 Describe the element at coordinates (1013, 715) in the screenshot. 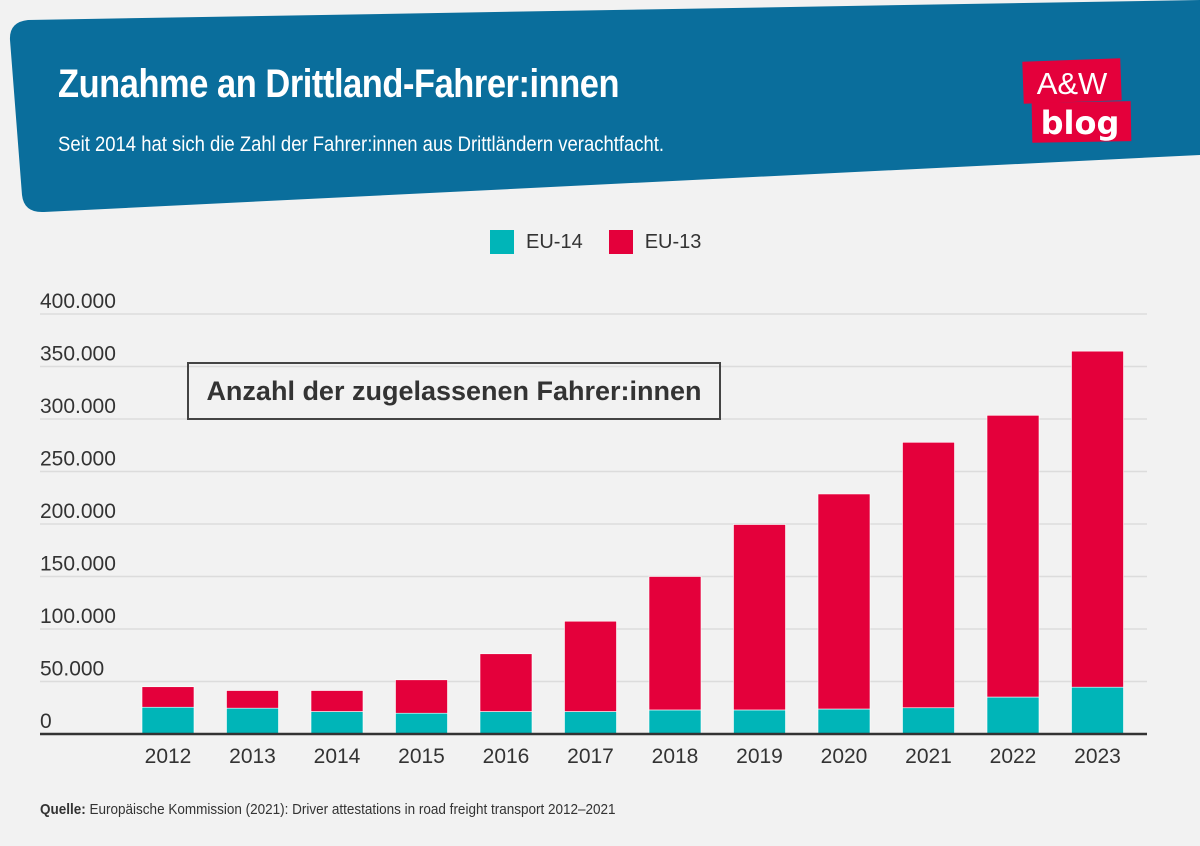

I see `bar-eu-14-2022` at that location.